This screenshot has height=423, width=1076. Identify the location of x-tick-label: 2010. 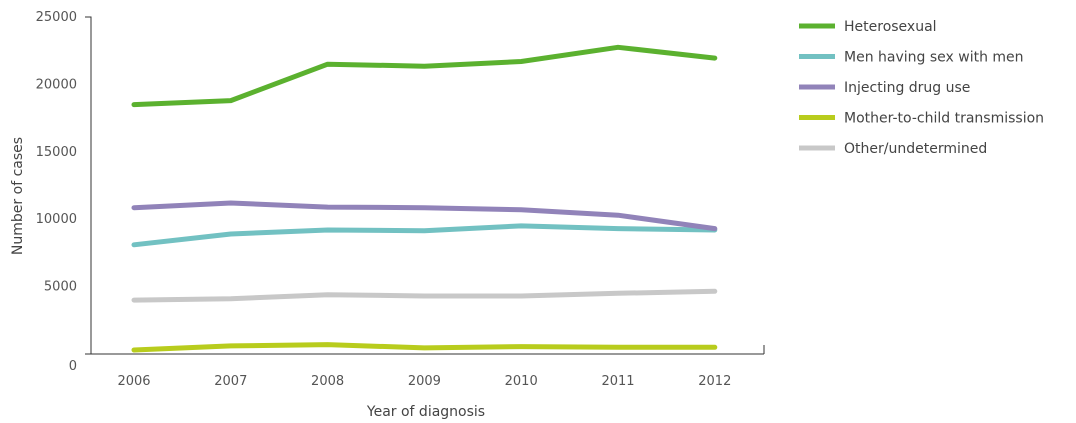
(521, 381).